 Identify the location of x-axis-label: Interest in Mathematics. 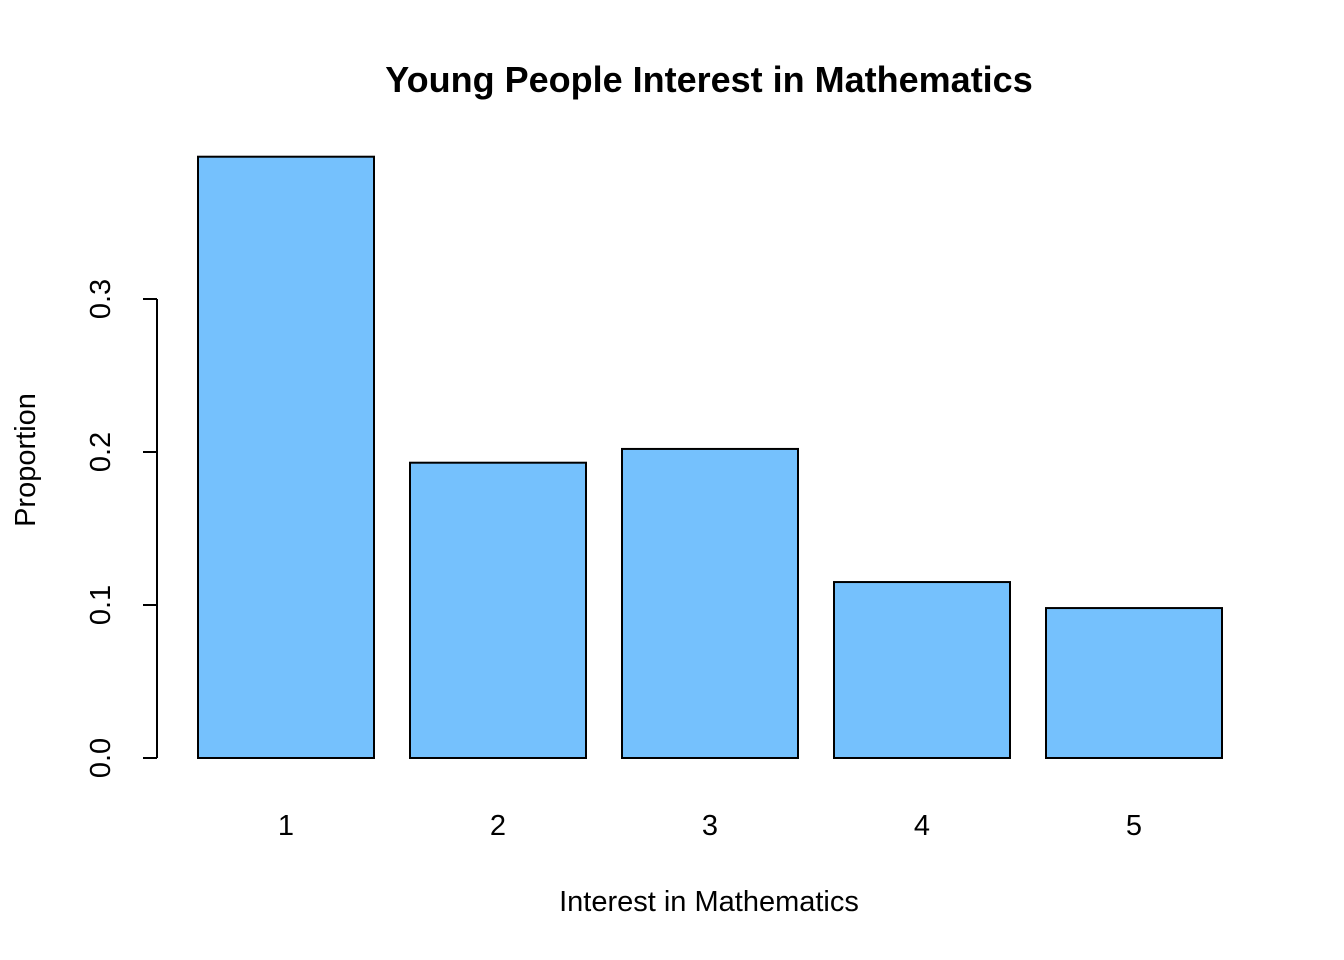
(709, 902).